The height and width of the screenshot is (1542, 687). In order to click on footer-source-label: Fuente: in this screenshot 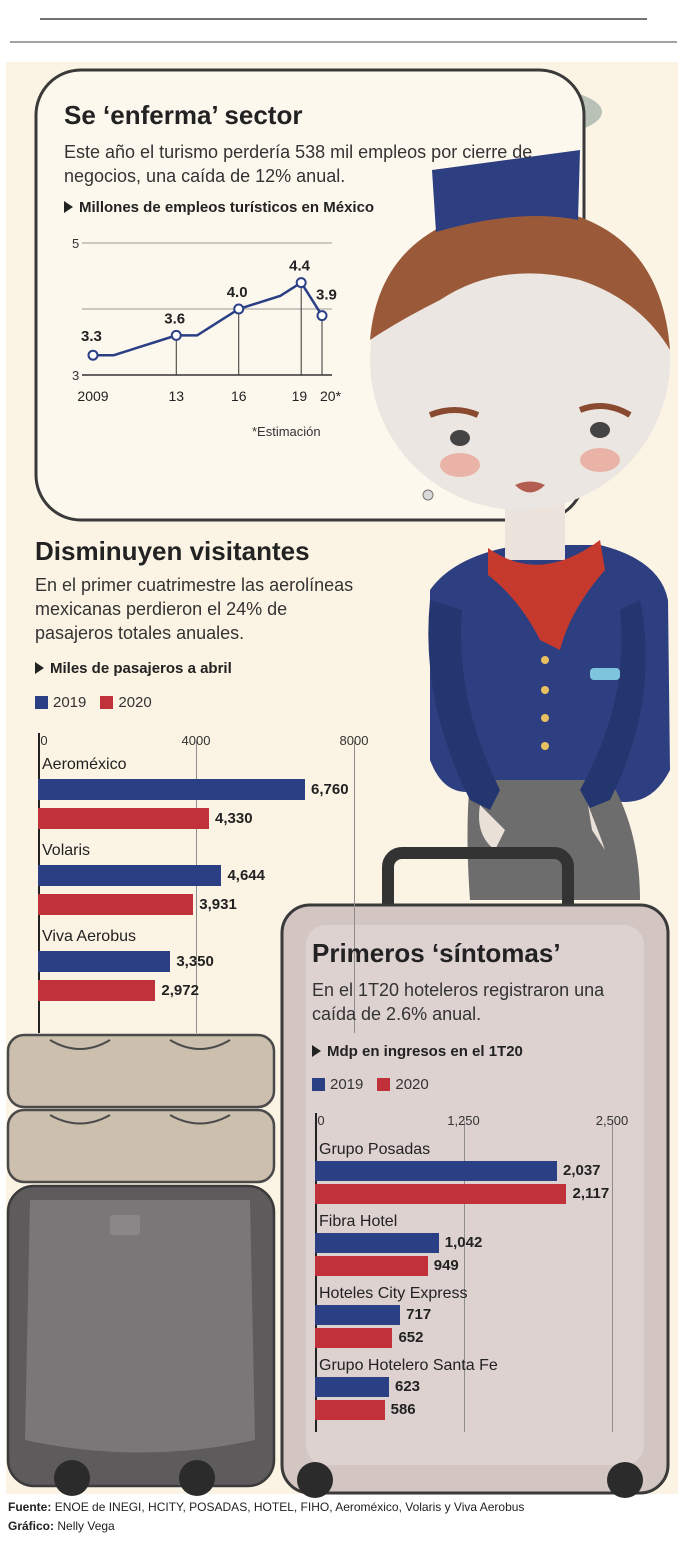, I will do `click(30, 1507)`.